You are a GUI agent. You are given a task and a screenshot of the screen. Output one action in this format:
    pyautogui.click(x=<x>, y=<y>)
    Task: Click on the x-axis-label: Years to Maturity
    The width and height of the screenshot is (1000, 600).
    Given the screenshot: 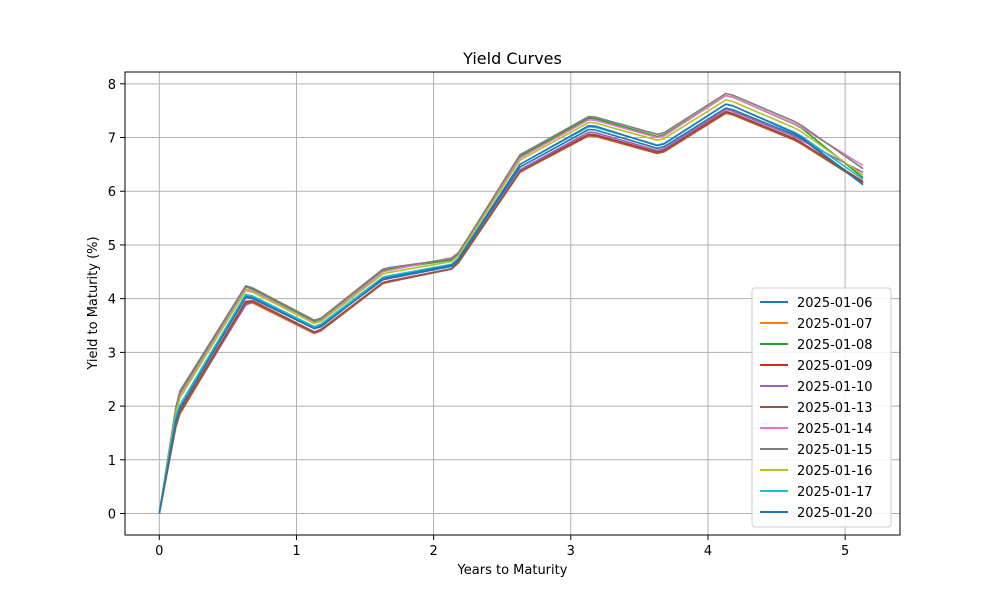 What is the action you would take?
    pyautogui.click(x=512, y=570)
    